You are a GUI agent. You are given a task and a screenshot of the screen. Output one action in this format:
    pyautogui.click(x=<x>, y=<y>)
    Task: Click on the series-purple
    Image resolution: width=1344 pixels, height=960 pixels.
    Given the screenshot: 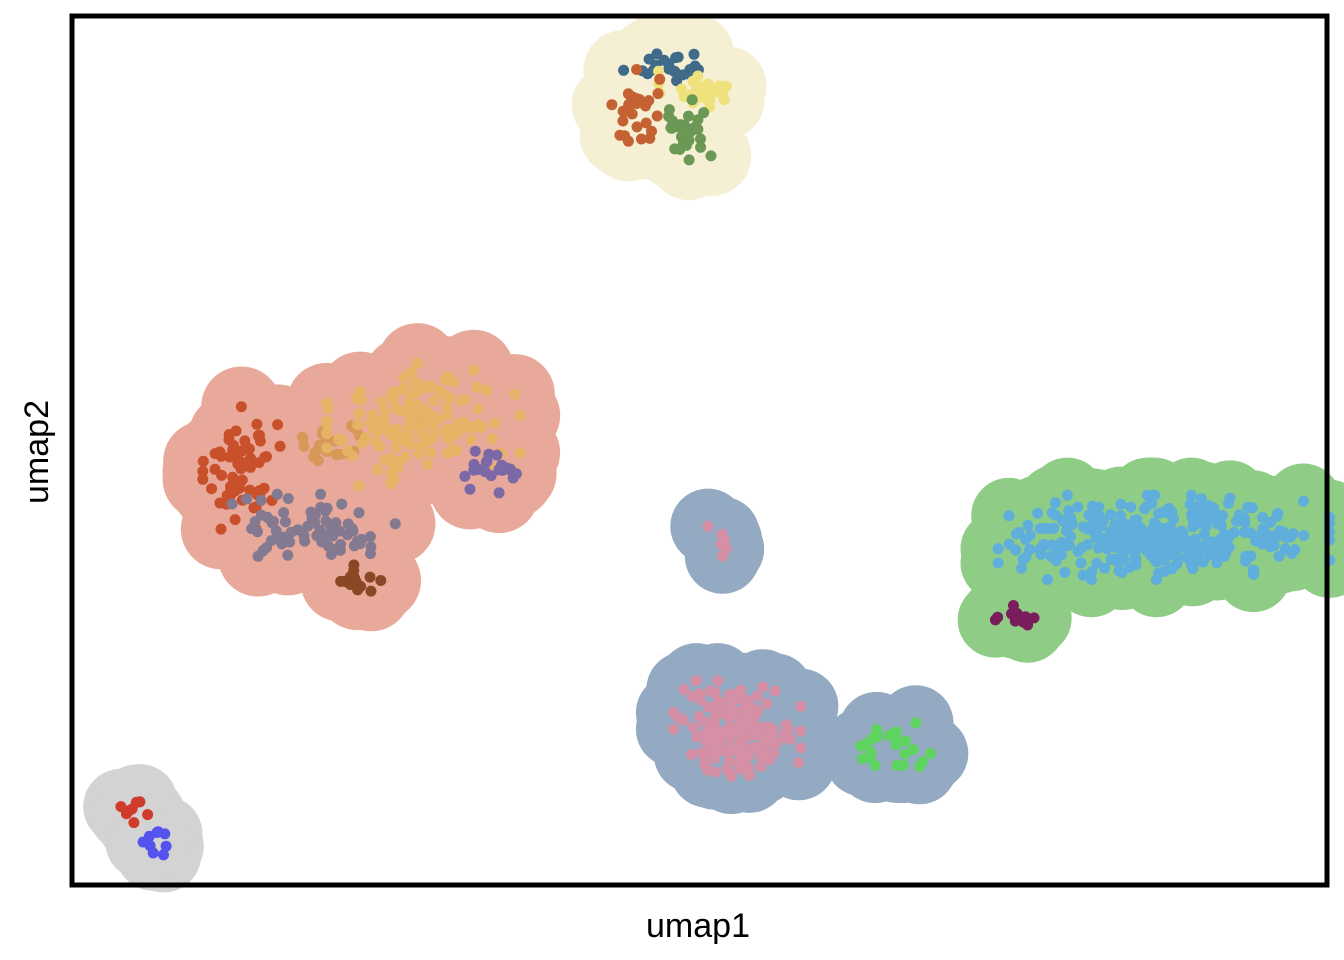 What is the action you would take?
    pyautogui.click(x=490, y=472)
    